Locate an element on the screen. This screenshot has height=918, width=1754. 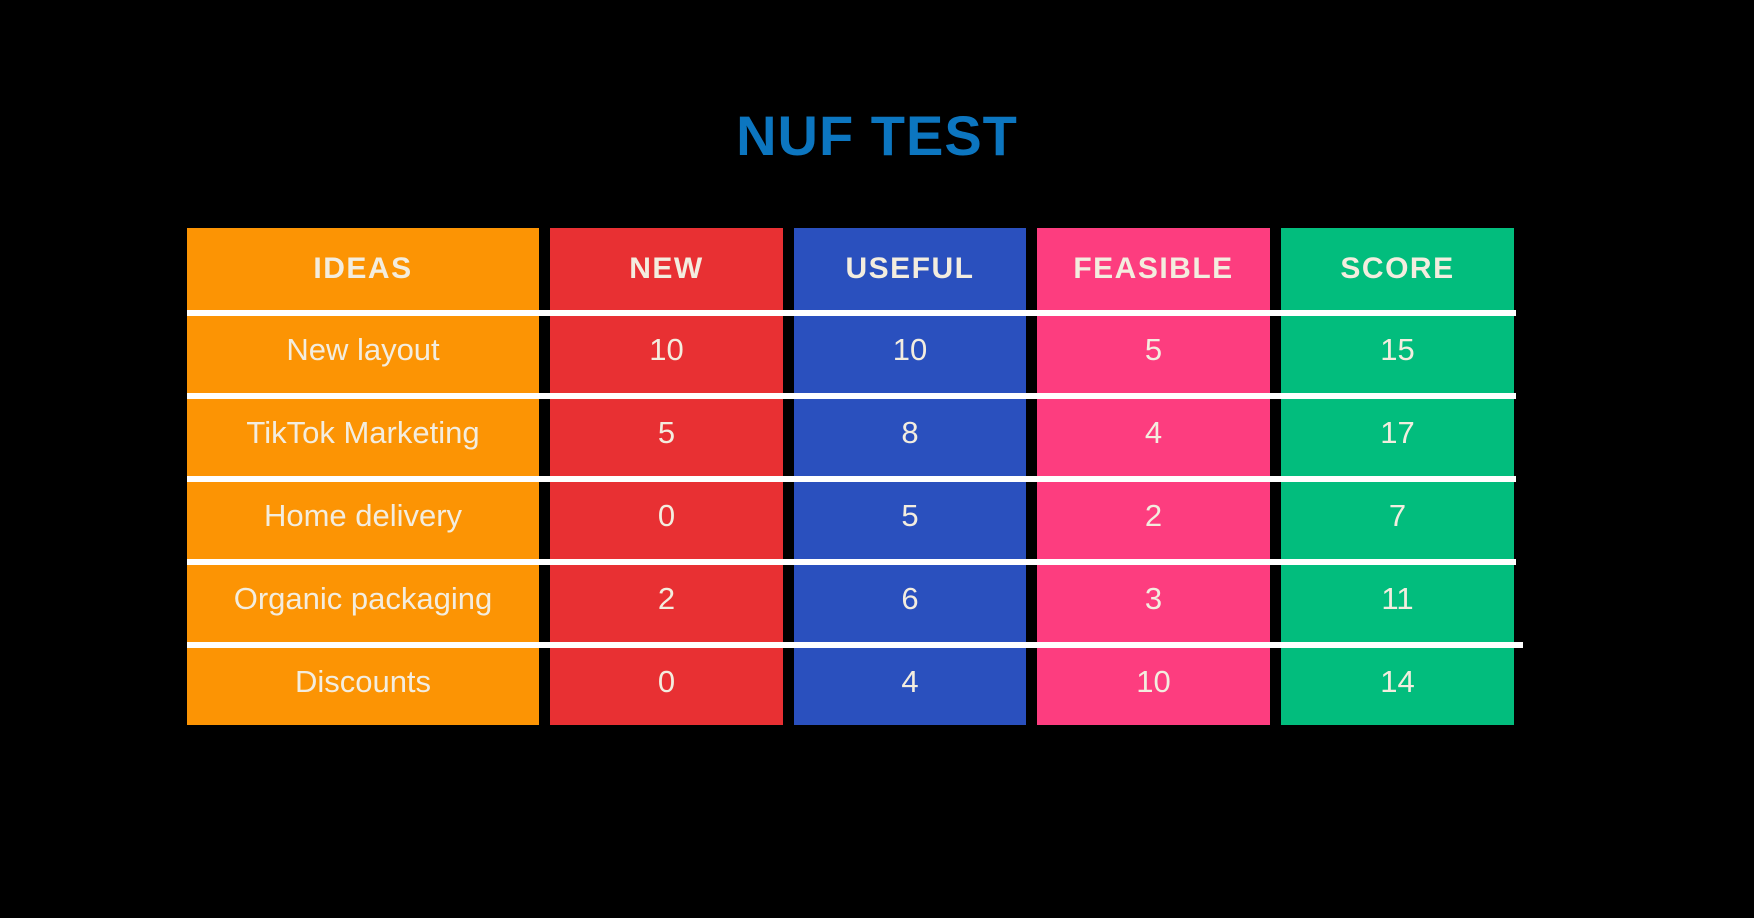
cell-new: 2 is located at coordinates (666, 603).